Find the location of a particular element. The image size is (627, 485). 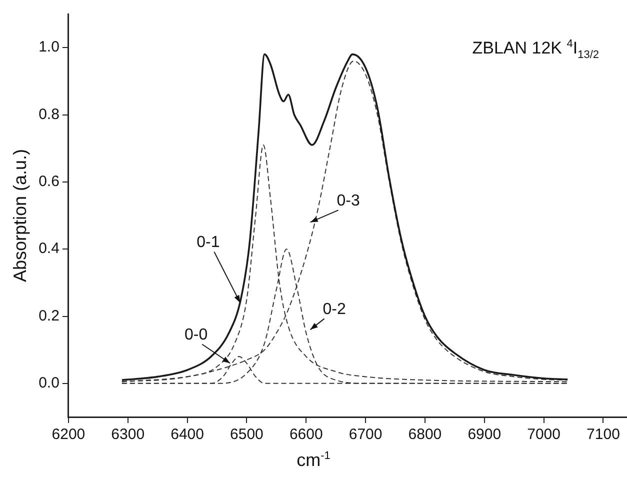

y-tick-label: 0.2 is located at coordinates (49, 315).